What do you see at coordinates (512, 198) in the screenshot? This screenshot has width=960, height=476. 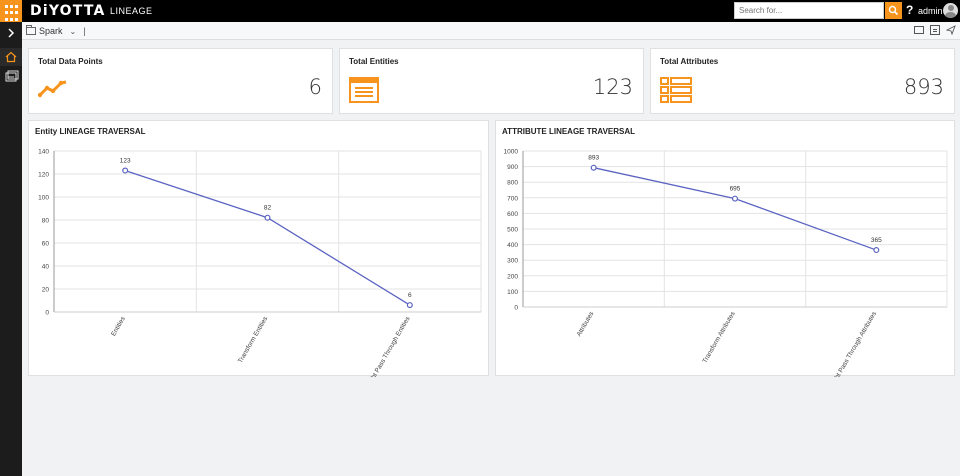 I see `y-tick-label: 700` at bounding box center [512, 198].